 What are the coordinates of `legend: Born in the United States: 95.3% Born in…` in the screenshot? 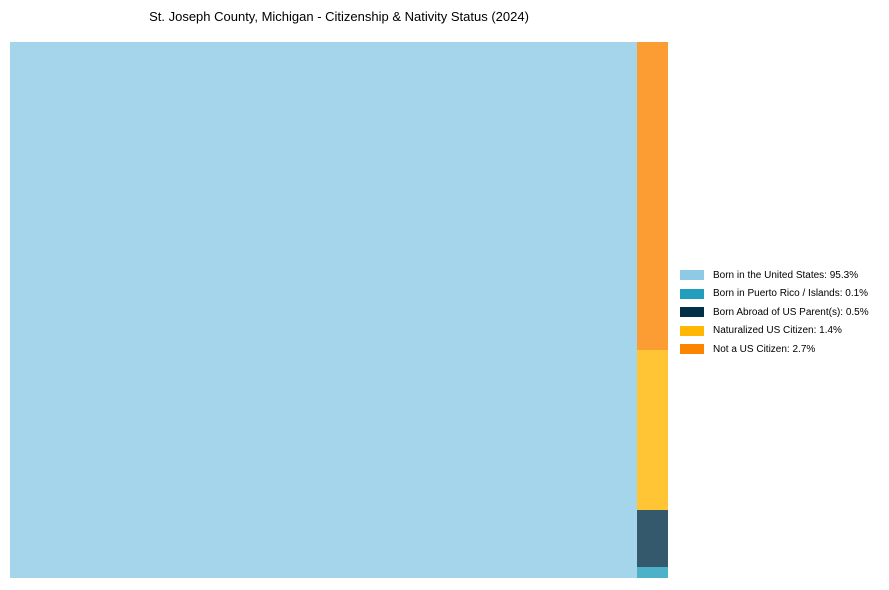 It's located at (774, 312).